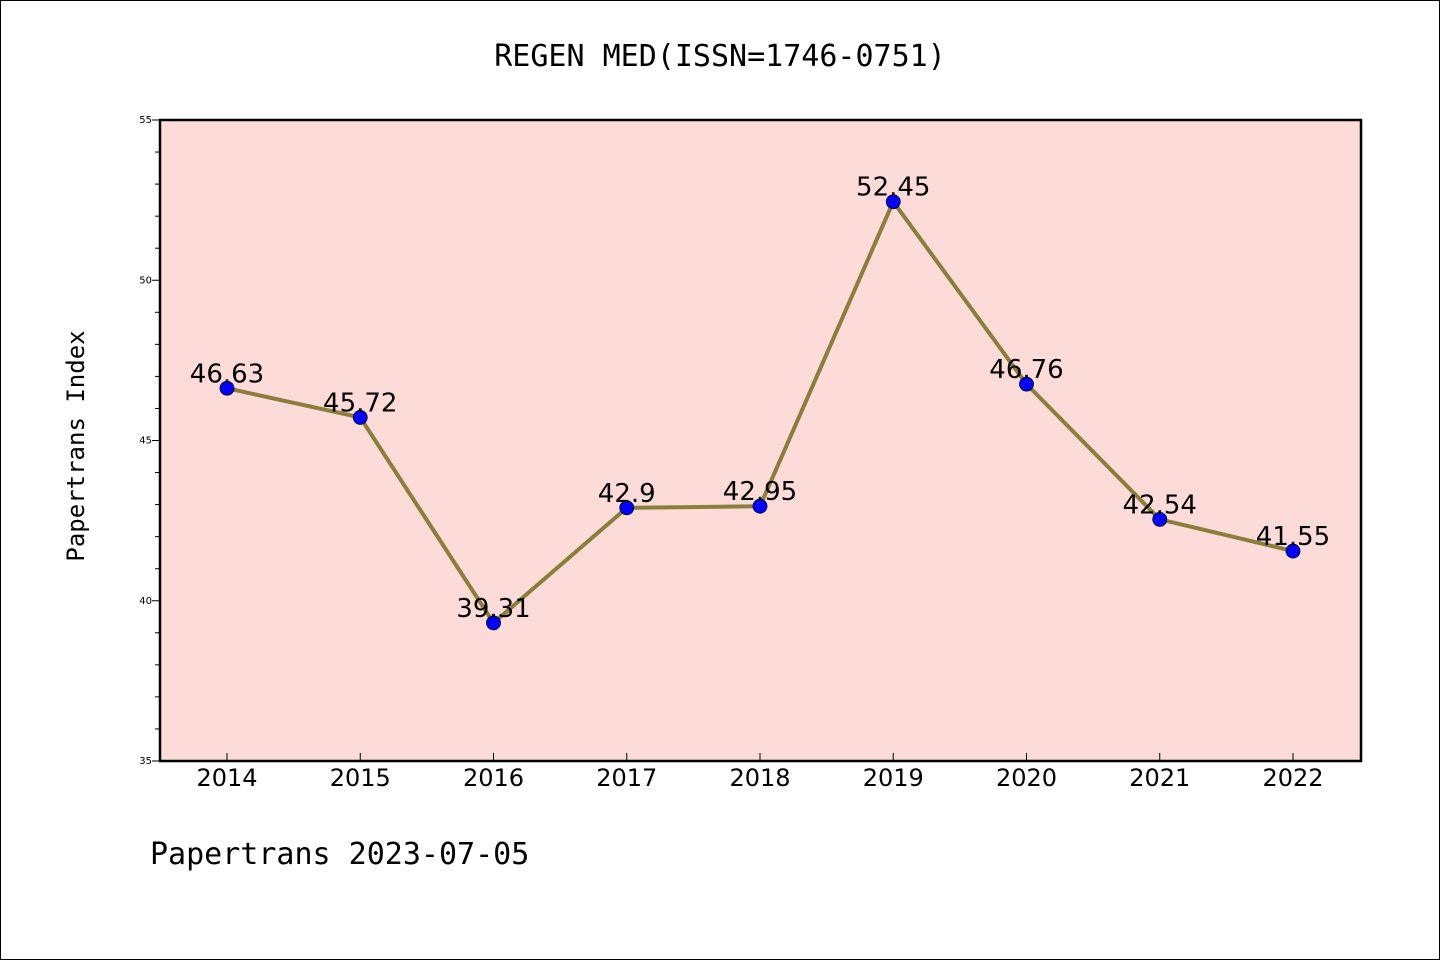 The image size is (1440, 960). Describe the element at coordinates (627, 494) in the screenshot. I see `data-label: 42.9` at that location.